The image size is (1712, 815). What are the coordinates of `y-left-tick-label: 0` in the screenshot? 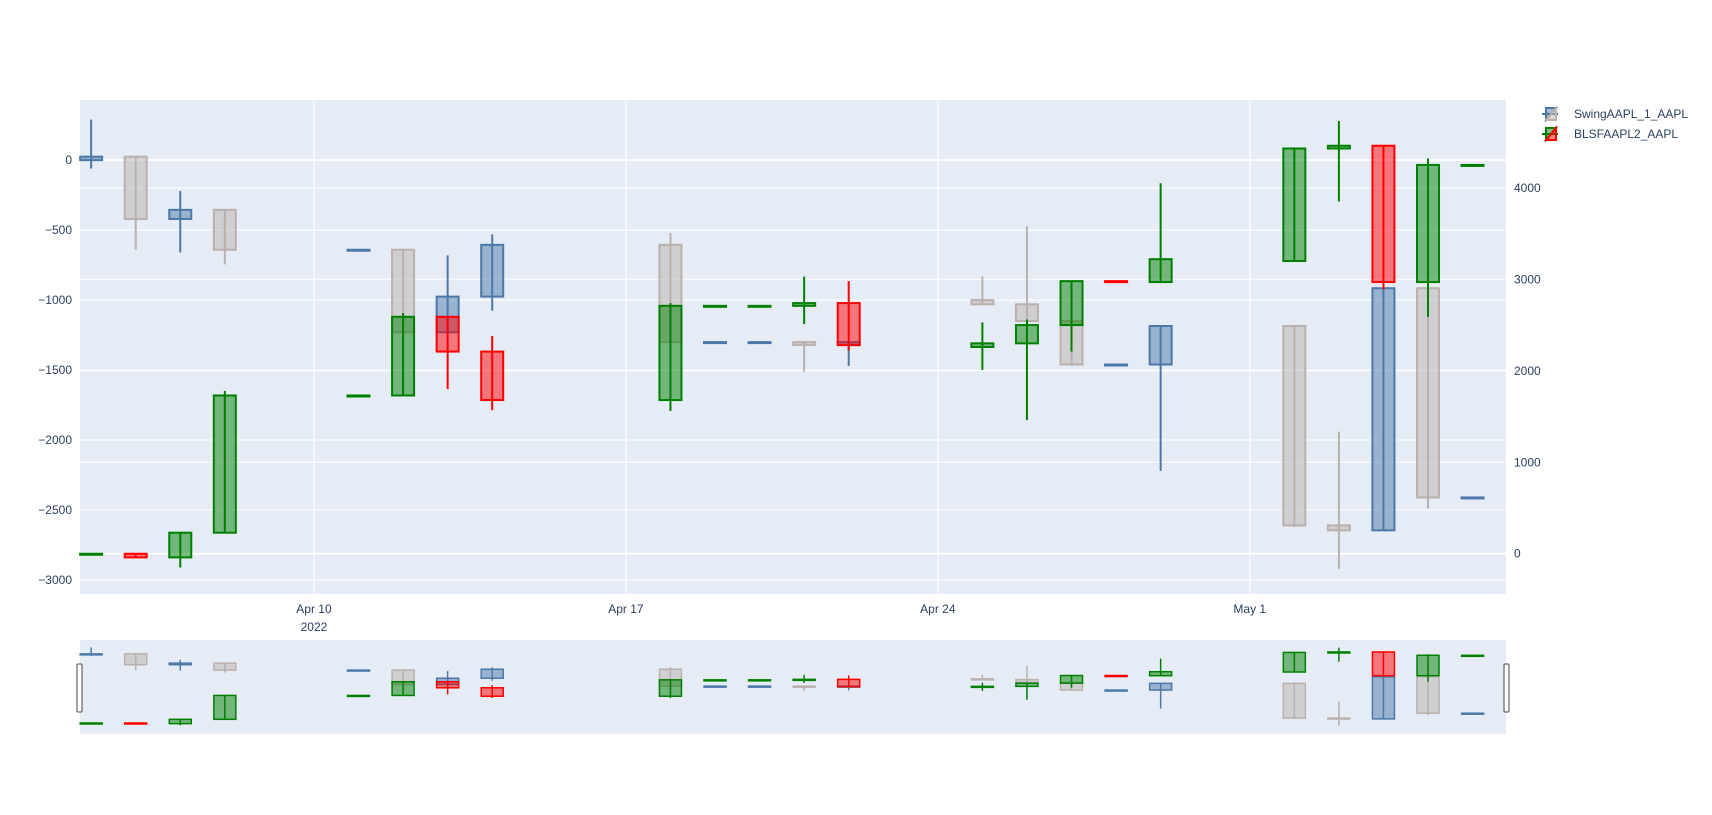 It's located at (68, 160).